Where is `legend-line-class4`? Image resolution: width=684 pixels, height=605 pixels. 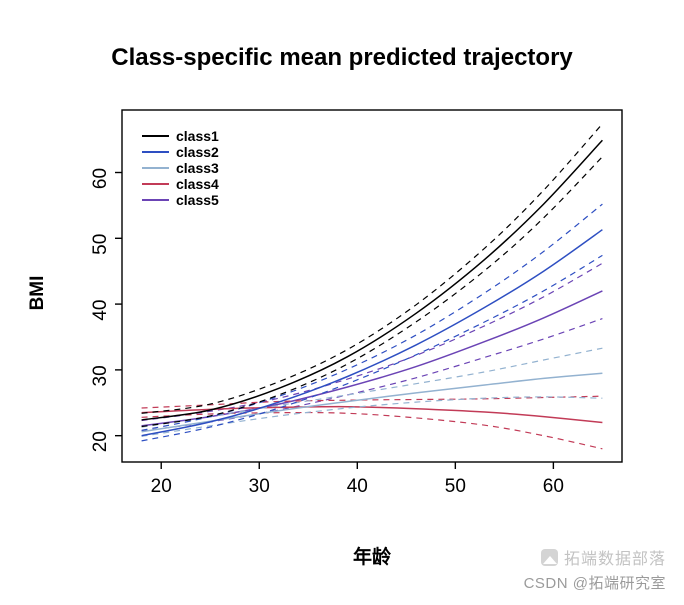
legend-line-class4 is located at coordinates (155, 184).